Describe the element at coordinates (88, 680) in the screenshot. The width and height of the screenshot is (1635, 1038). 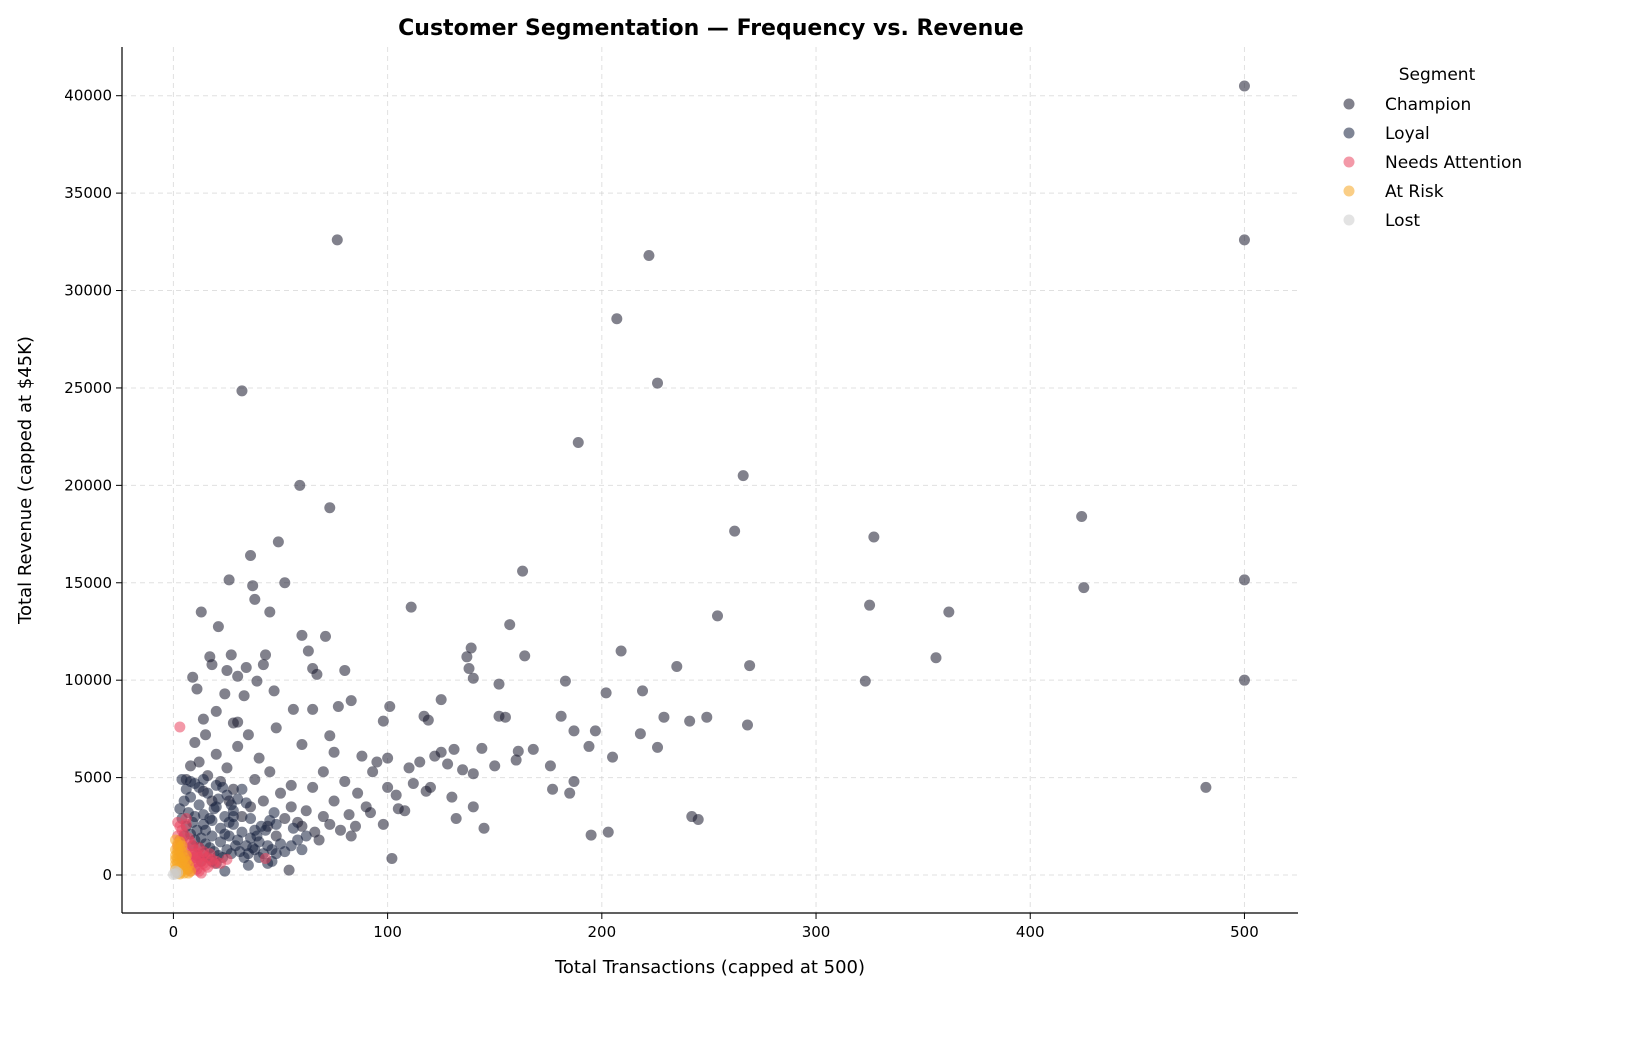
I see `y-tick-label: 10000` at that location.